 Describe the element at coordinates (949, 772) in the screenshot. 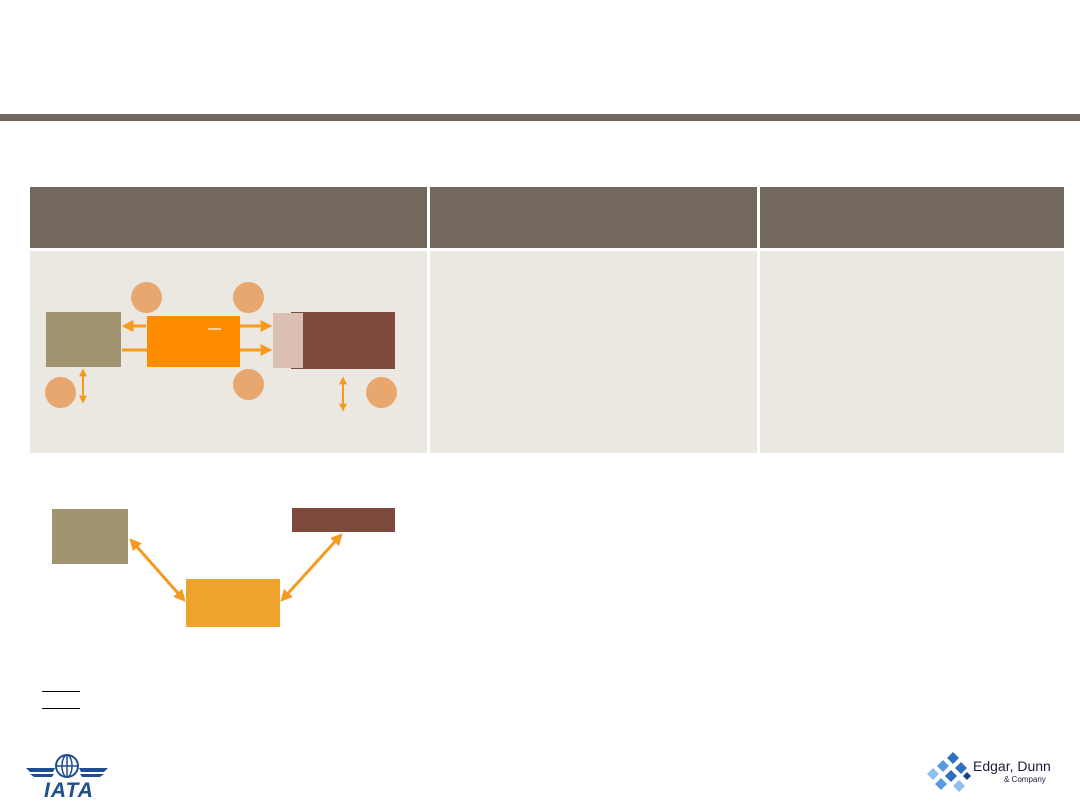

I see `edgar-dunn-logo-icon` at that location.